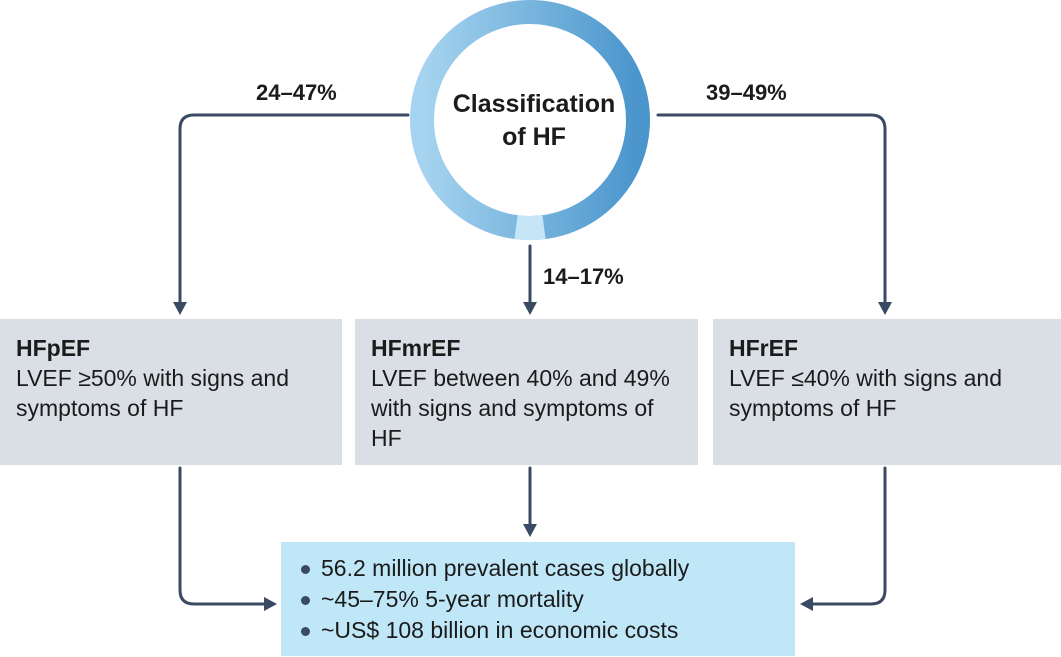 This screenshot has width=1061, height=657. Describe the element at coordinates (530, 530) in the screenshot. I see `arrowhead-summary-top` at that location.